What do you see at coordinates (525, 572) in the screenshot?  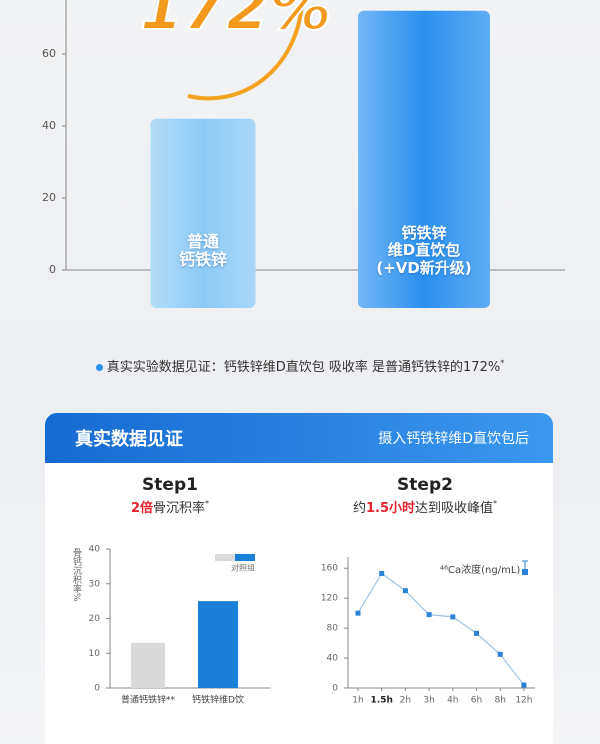 I see `legend-marker` at bounding box center [525, 572].